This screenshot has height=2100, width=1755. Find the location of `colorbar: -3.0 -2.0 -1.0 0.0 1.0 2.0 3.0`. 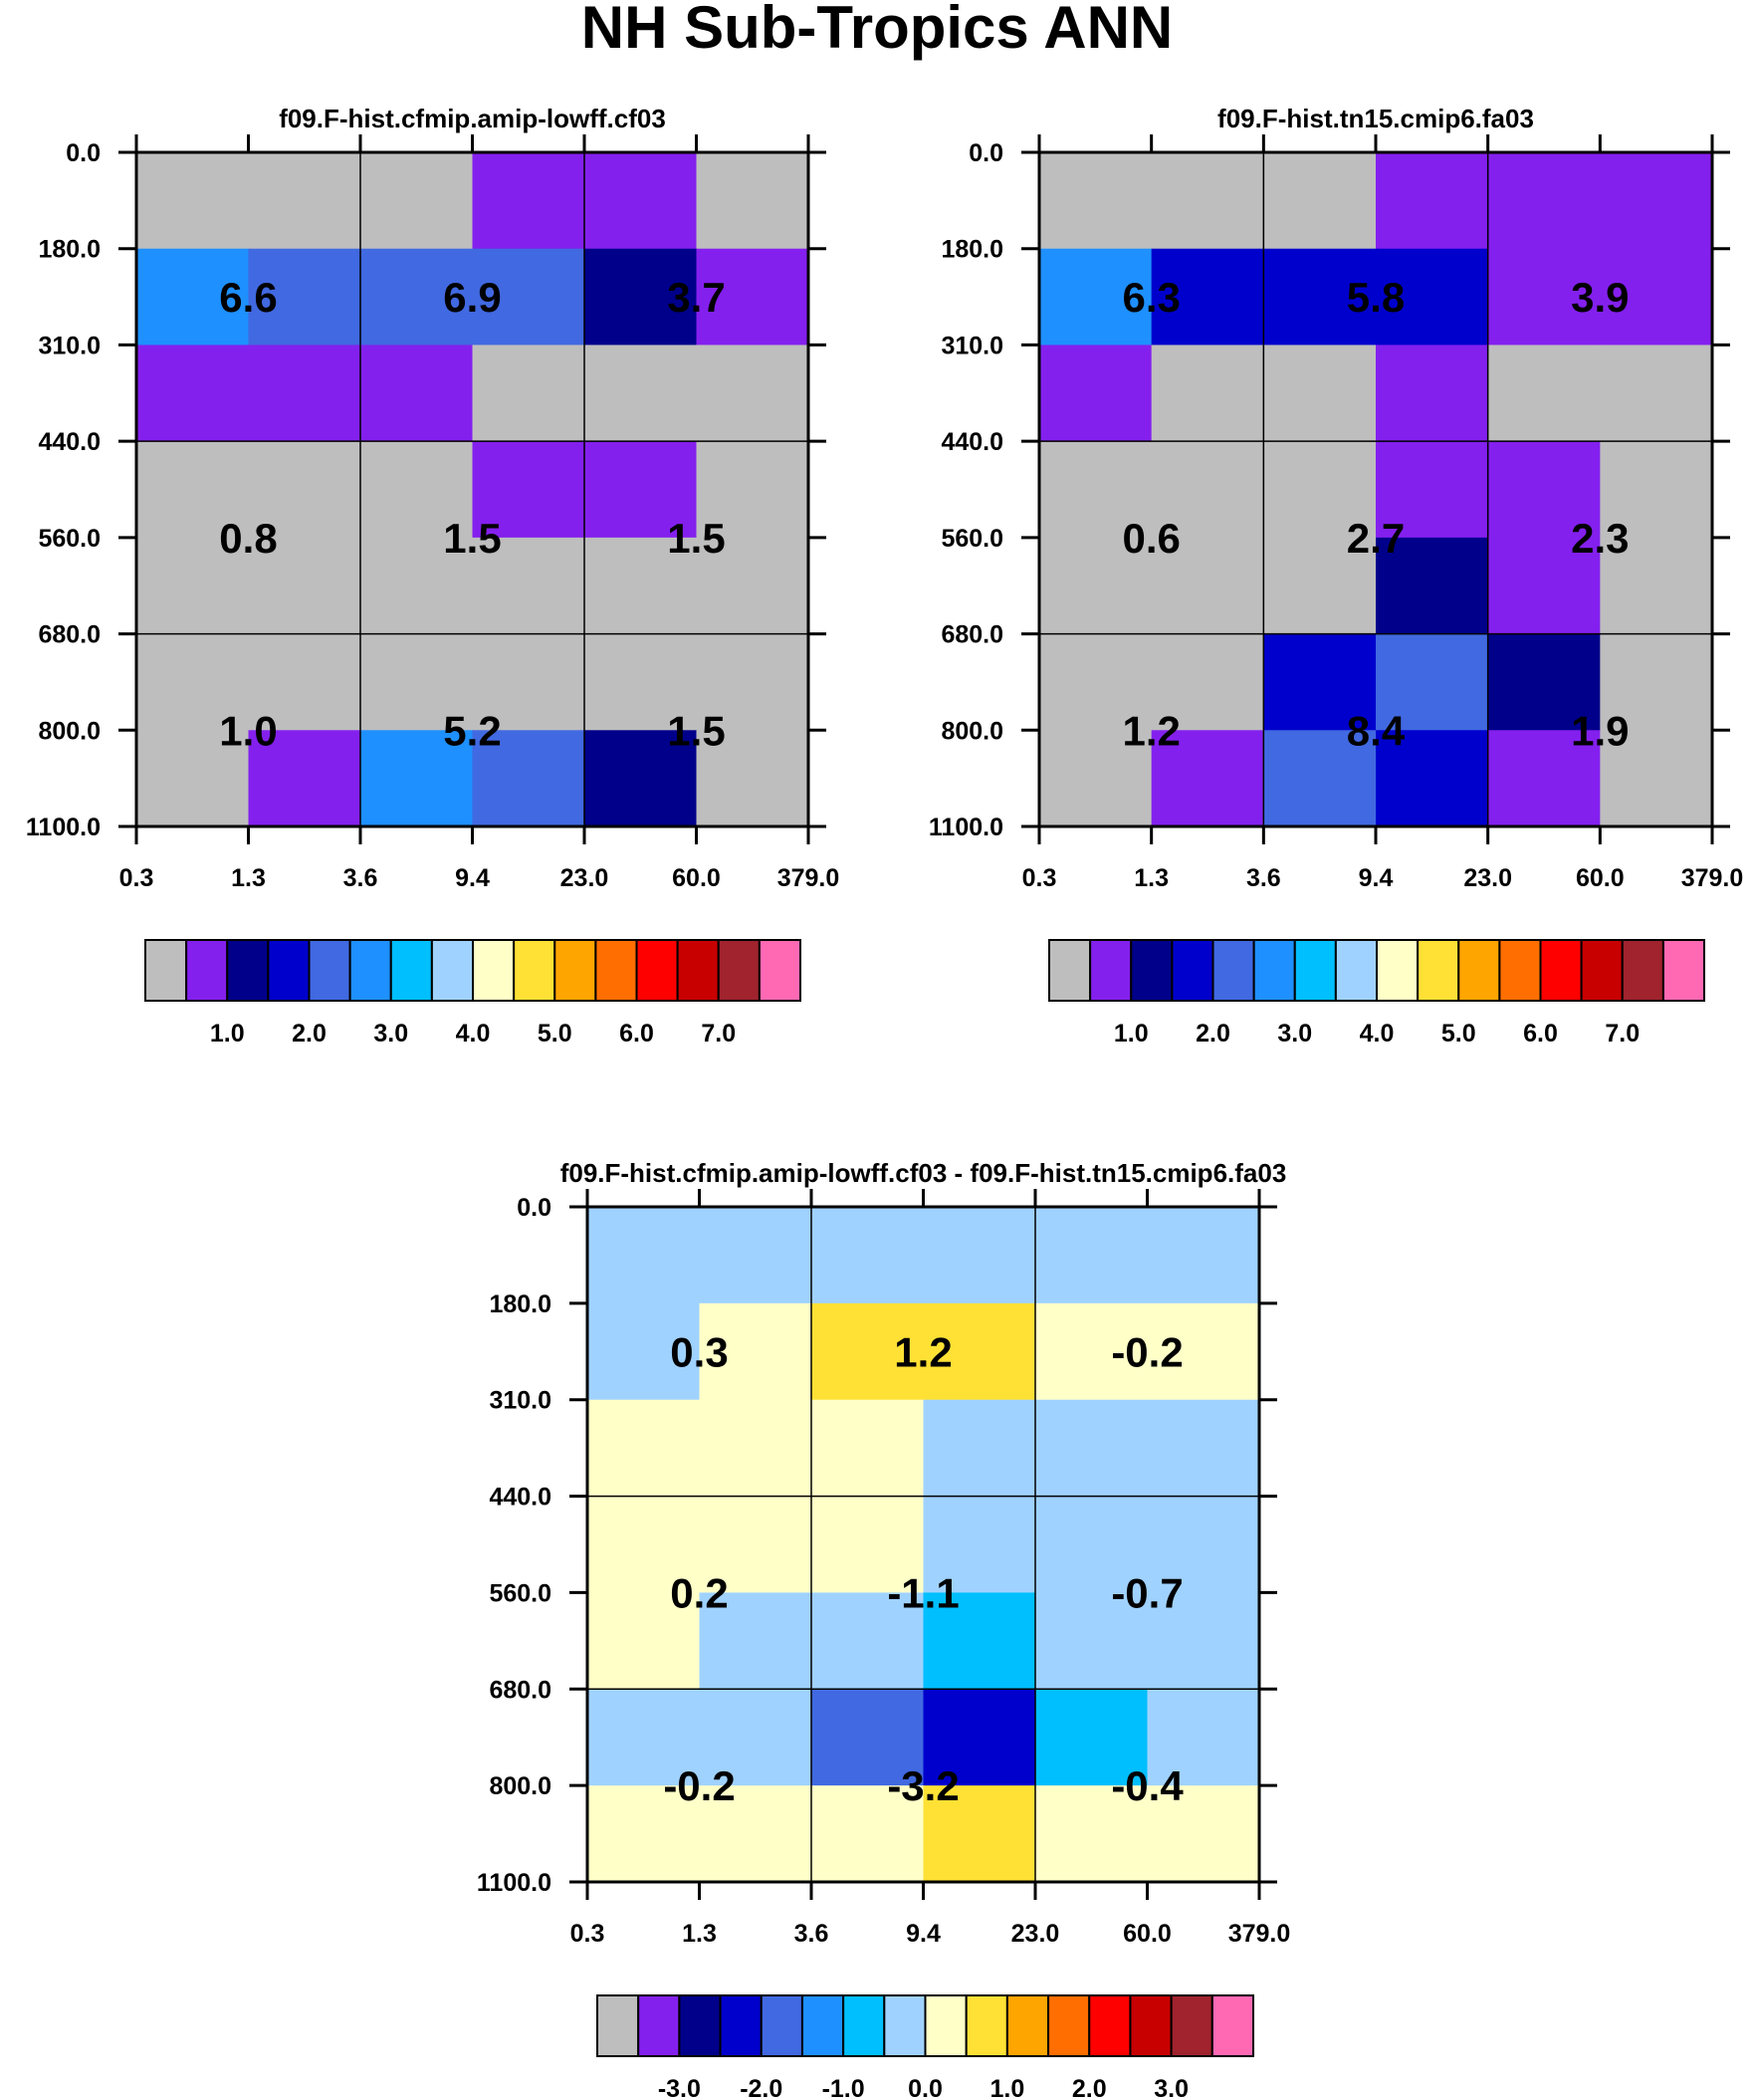

colorbar: -3.0 -2.0 -1.0 0.0 1.0 2.0 3.0 is located at coordinates (925, 2047).